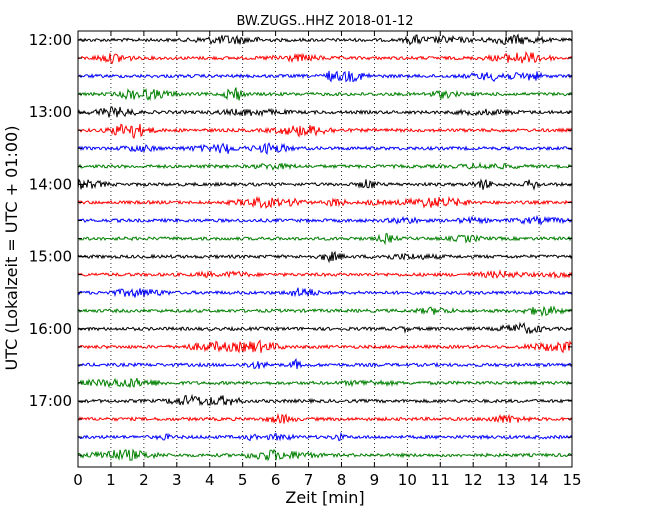  I want to click on x-tick-label: 8, so click(342, 480).